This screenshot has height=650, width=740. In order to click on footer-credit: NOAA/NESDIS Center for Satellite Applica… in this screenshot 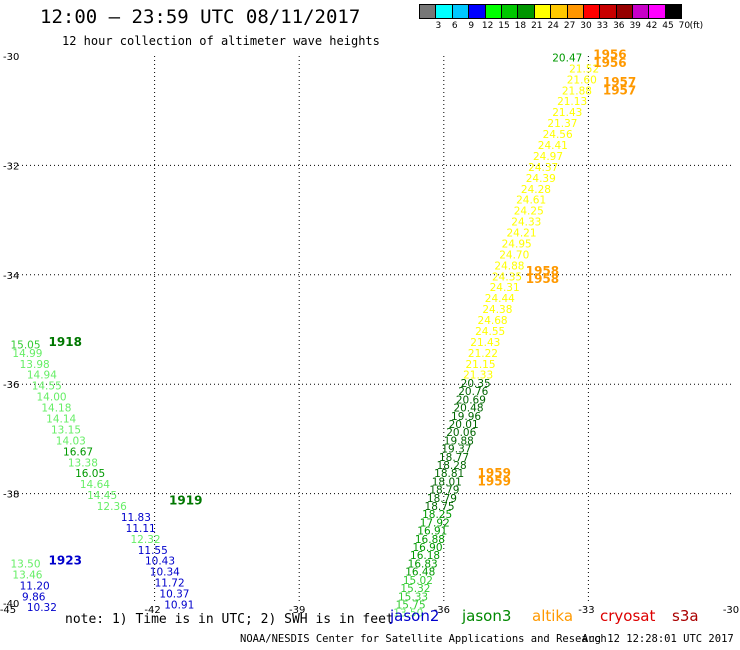, I will do `click(423, 639)`.